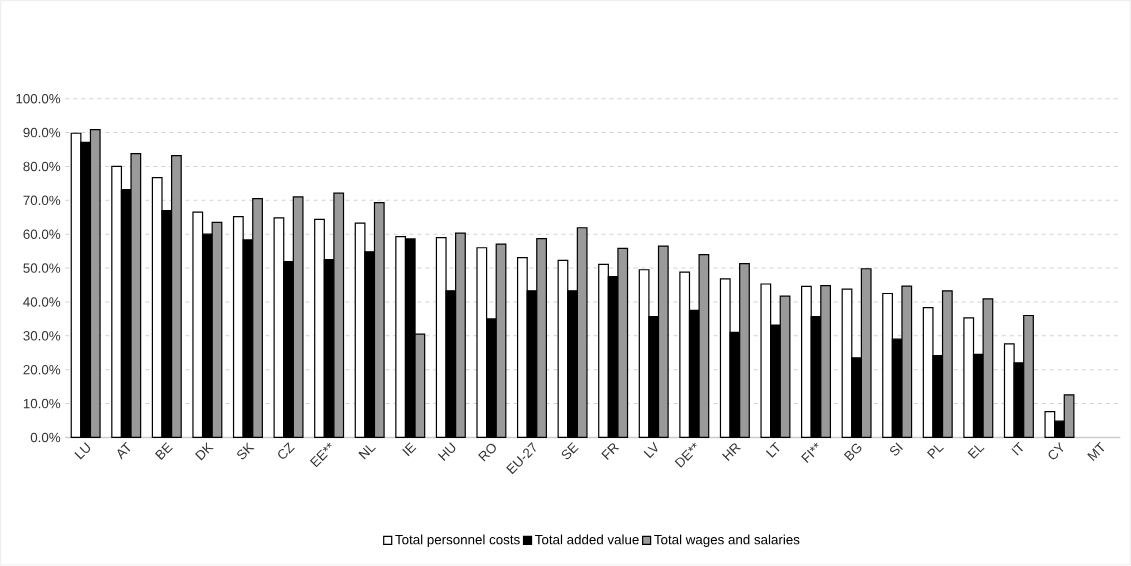 The height and width of the screenshot is (566, 1131). I want to click on x-tick-label: LV, so click(650, 450).